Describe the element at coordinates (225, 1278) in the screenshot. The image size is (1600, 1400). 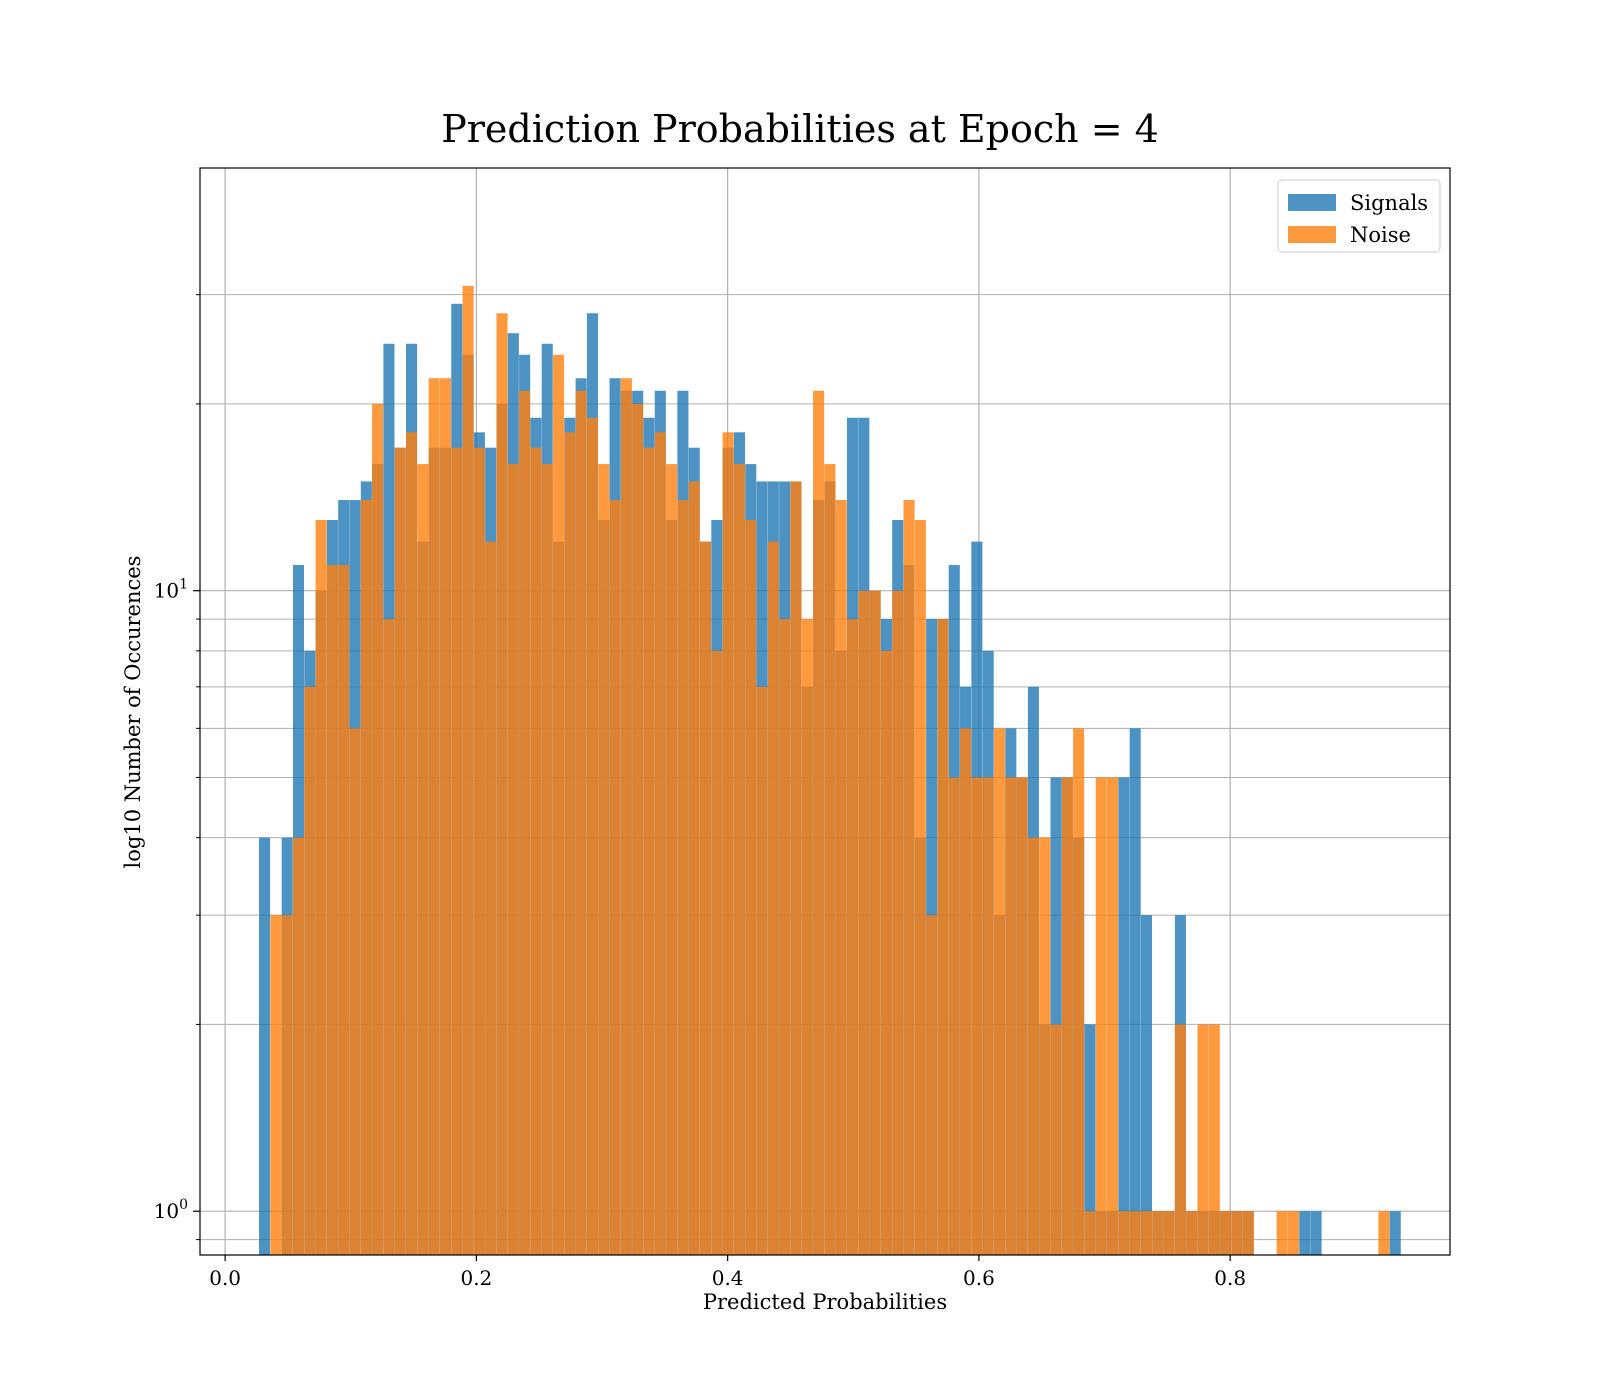
I see `x-tick-label: 0.0` at that location.